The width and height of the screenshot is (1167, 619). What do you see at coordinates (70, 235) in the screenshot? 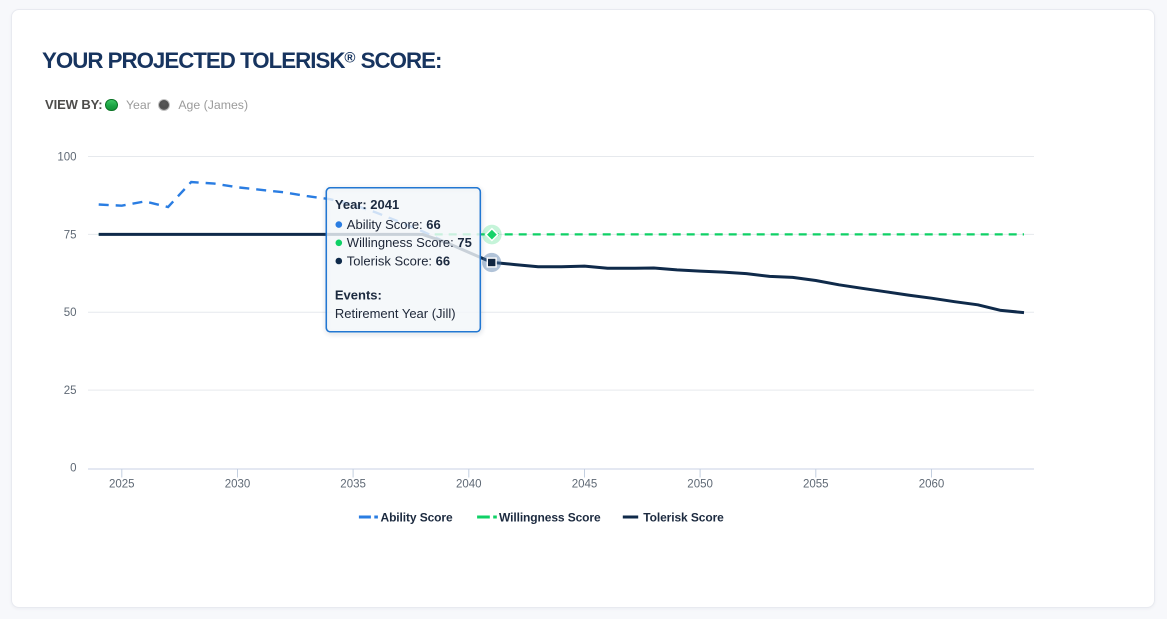
I see `svg-text: 75` at bounding box center [70, 235].